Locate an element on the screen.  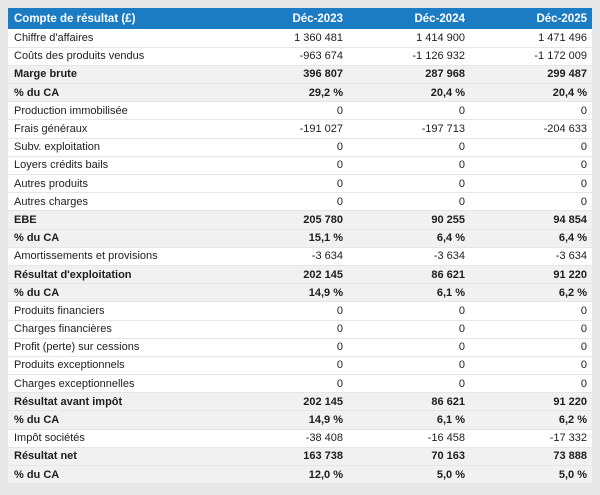
column-header-dec-2025: Déc-2025 is located at coordinates (531, 18).